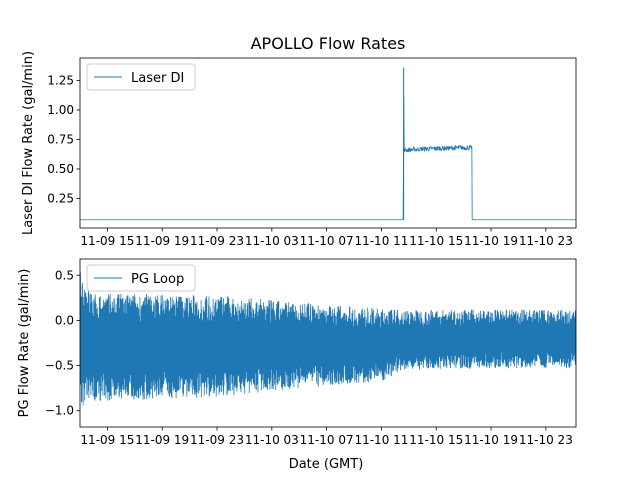 Image resolution: width=640 pixels, height=480 pixels. What do you see at coordinates (381, 440) in the screenshot?
I see `pg-loop-x-tick-label-5: 11-10 11` at bounding box center [381, 440].